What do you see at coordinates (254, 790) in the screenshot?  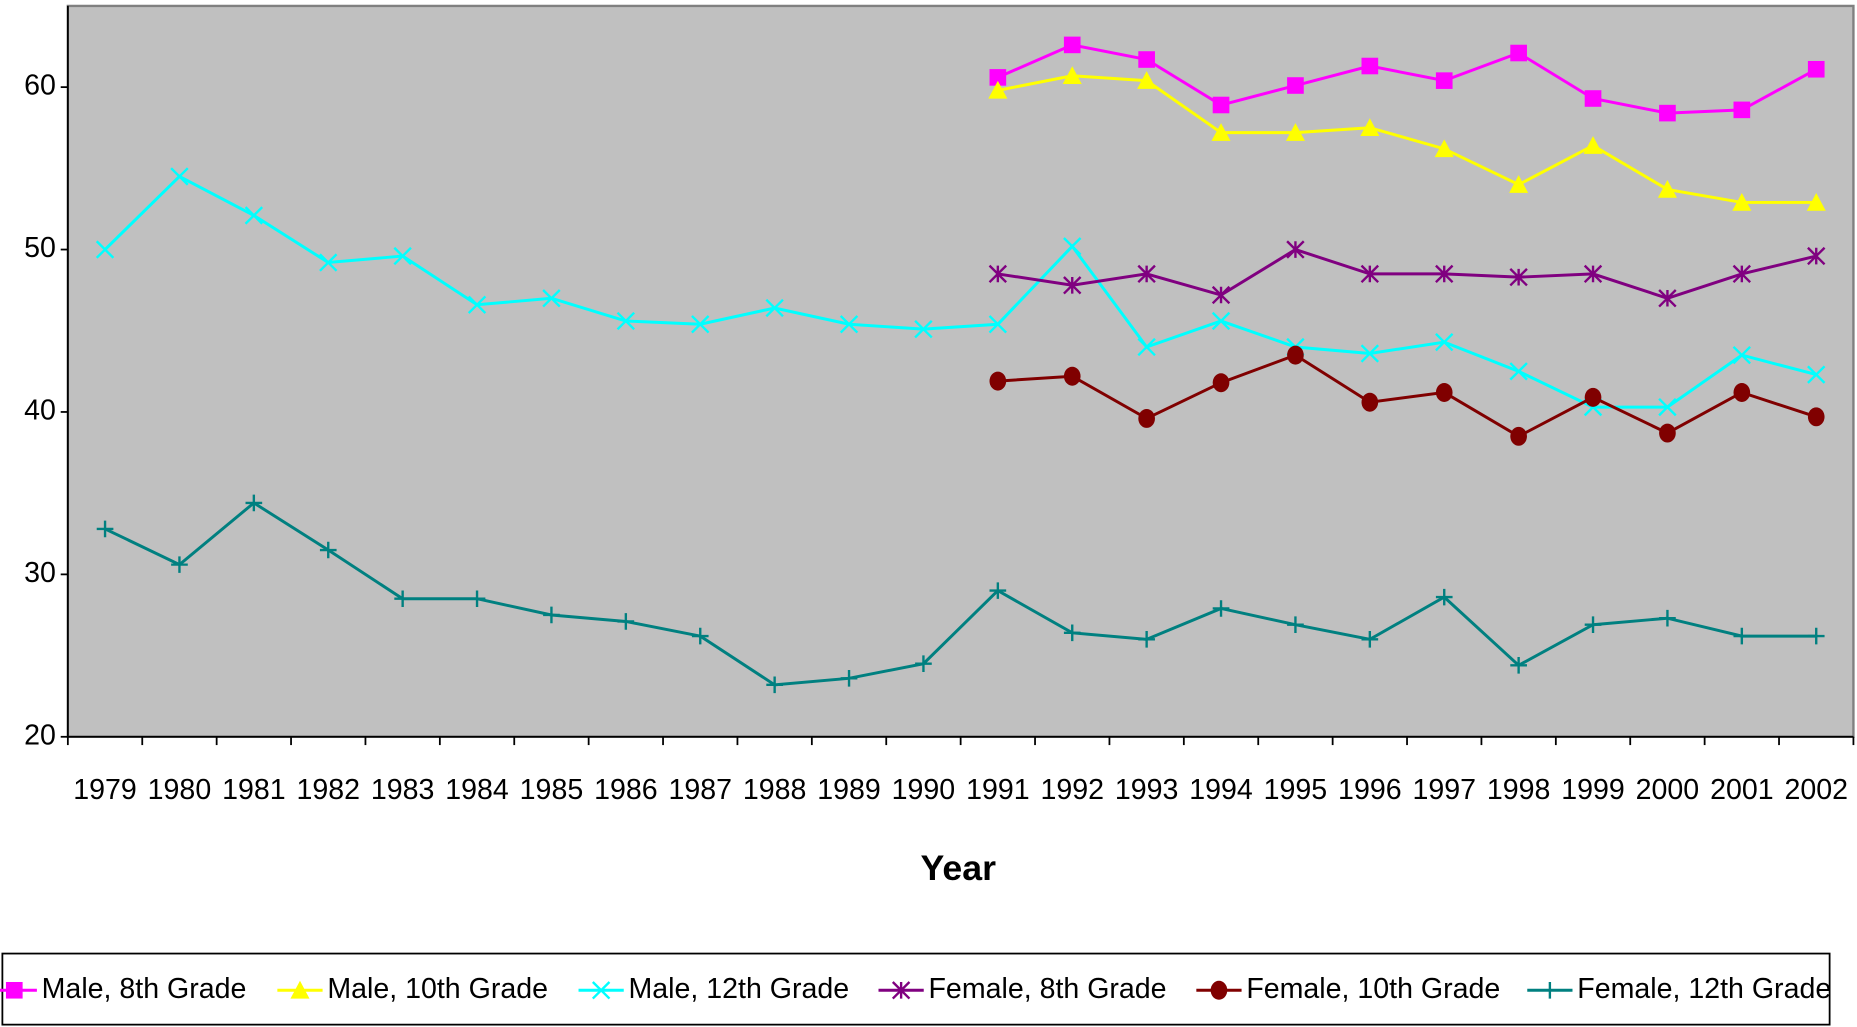 I see `x-tick-label: 1981` at bounding box center [254, 790].